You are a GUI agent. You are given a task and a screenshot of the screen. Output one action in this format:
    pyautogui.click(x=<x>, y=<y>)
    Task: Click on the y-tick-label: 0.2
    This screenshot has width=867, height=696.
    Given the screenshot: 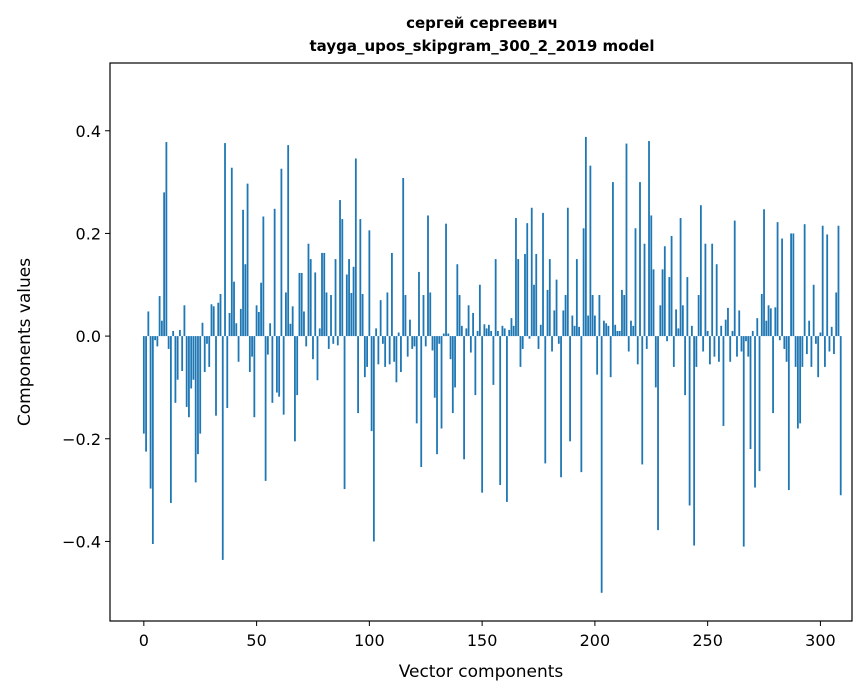 What is the action you would take?
    pyautogui.click(x=88, y=233)
    